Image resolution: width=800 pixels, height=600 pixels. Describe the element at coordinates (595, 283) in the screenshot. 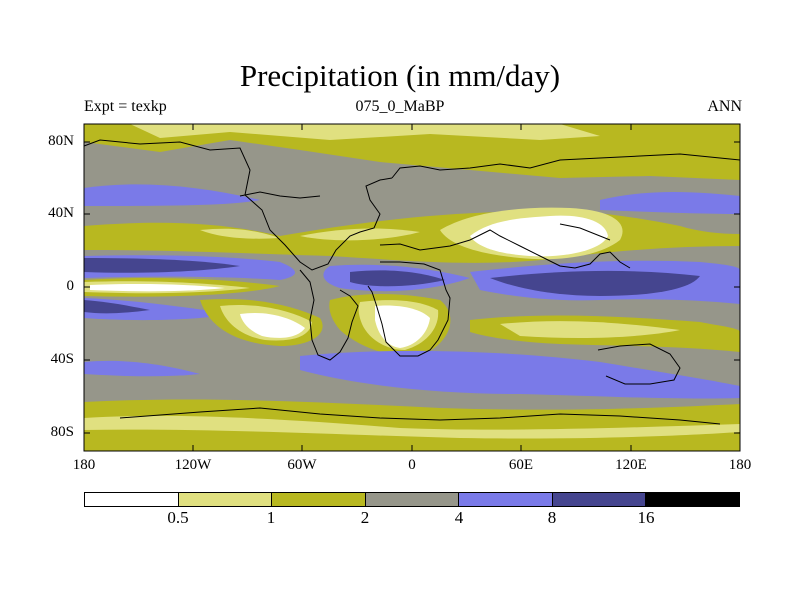

I see `indopacific-darkblue` at that location.